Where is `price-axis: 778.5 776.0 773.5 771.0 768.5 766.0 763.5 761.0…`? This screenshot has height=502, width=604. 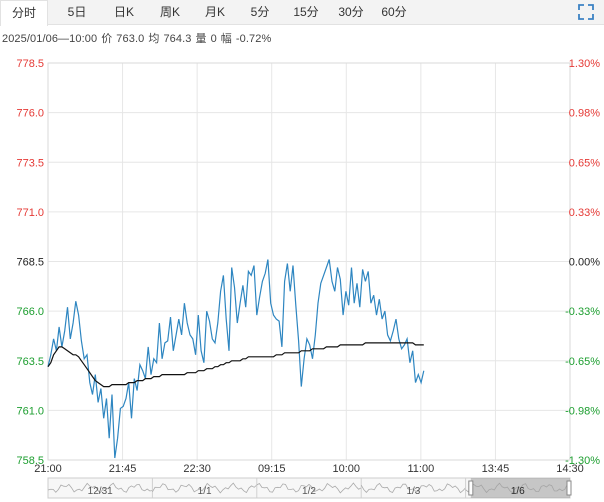 price-axis: 778.5 776.0 773.5 771.0 768.5 766.0 763.5 761.0… is located at coordinates (30, 262).